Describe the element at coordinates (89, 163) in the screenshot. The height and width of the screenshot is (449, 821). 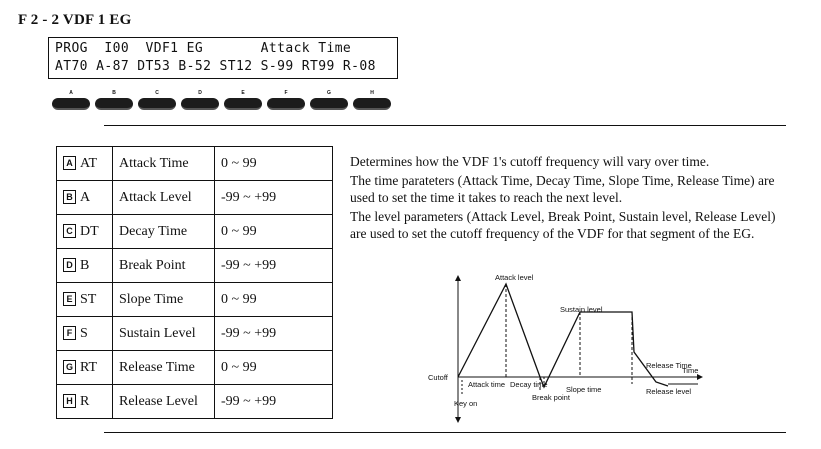
I see `param-abbr: AT` at that location.